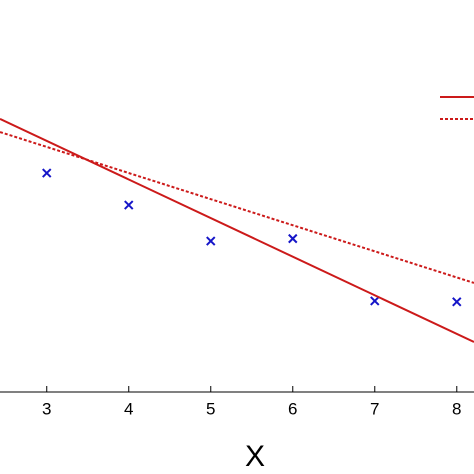  I want to click on x-tick-label: 6, so click(292, 408).